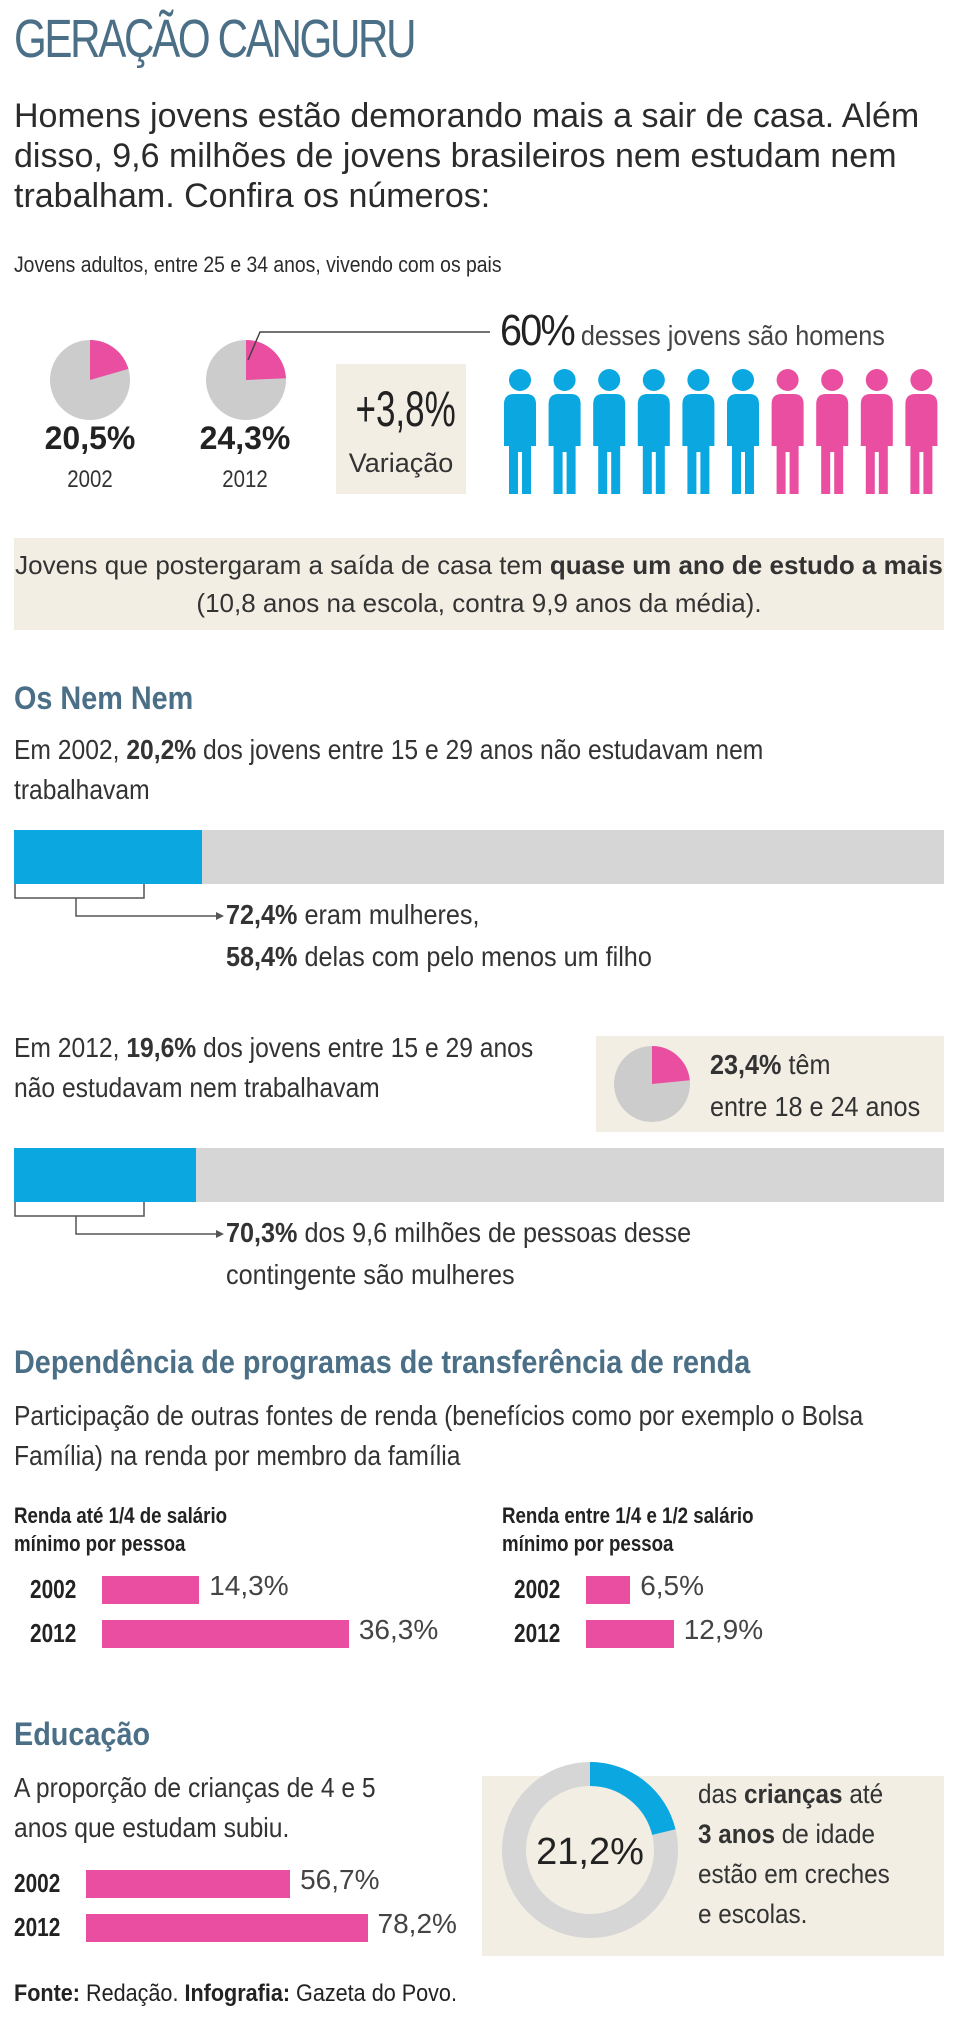 The image size is (960, 2018). Describe the element at coordinates (368, 346) in the screenshot. I see `connector-line` at that location.